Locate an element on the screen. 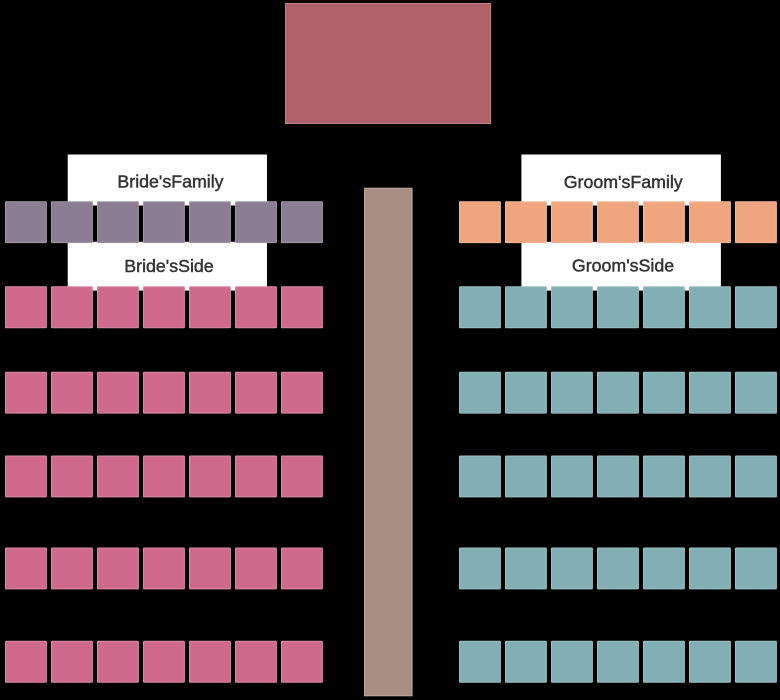 The width and height of the screenshot is (780, 700). svg-text: Bride'sFamily is located at coordinates (170, 182).